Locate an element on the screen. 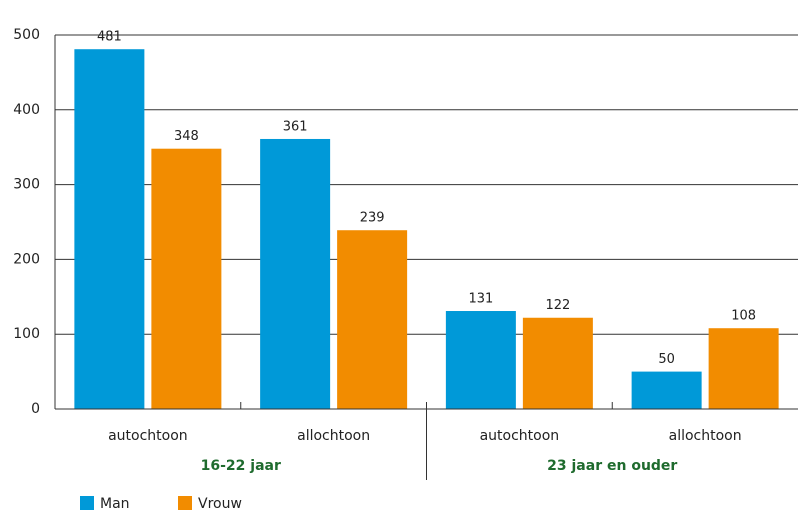 This screenshot has height=516, width=798. value-label: 361 is located at coordinates (295, 126).